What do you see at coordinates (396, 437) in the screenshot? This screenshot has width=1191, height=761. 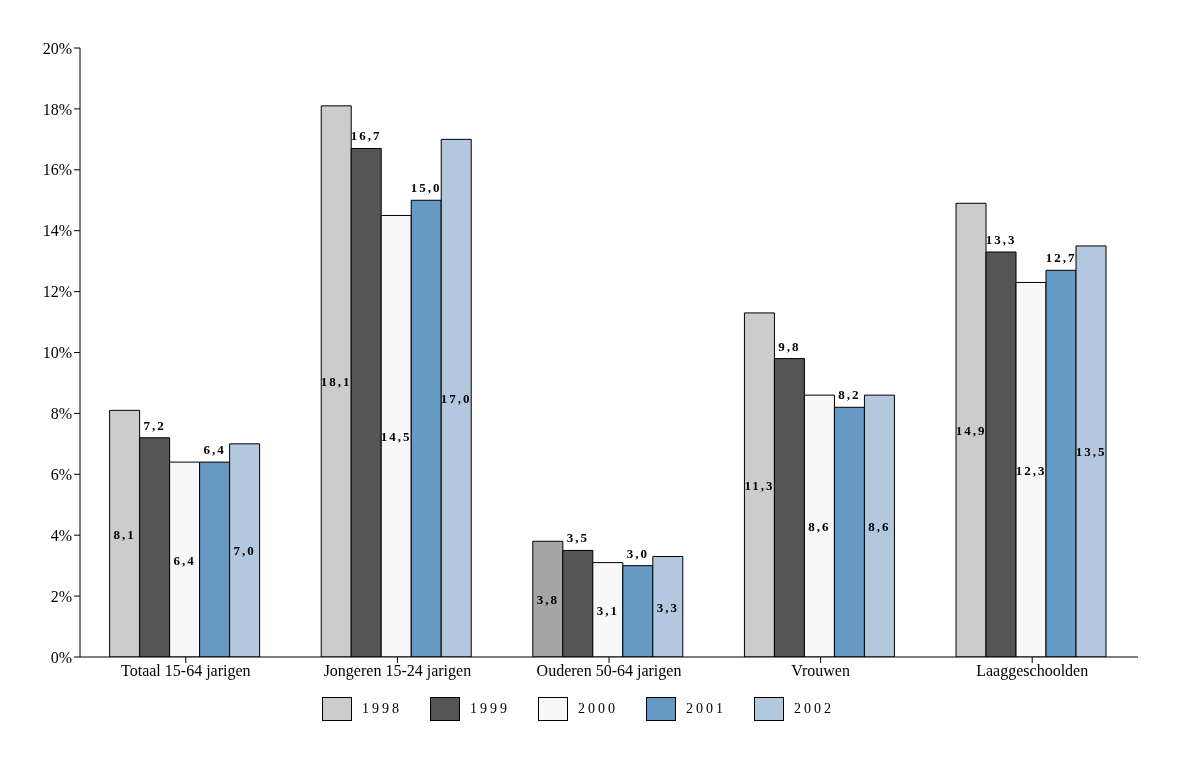 I see `data-label: 14,5` at bounding box center [396, 437].